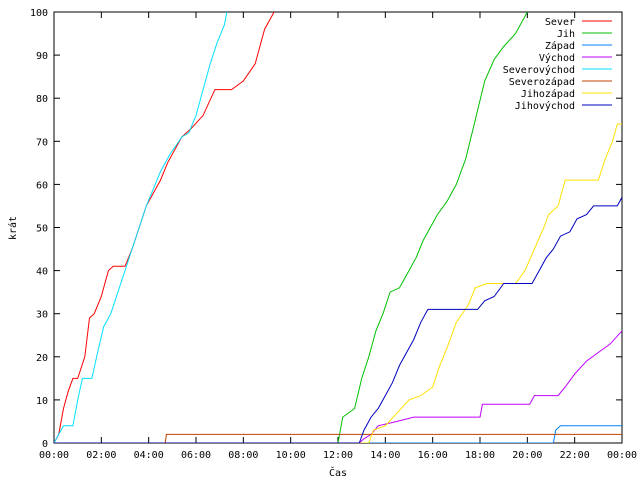  I want to click on legend-label: Jihozápad, so click(548, 94).